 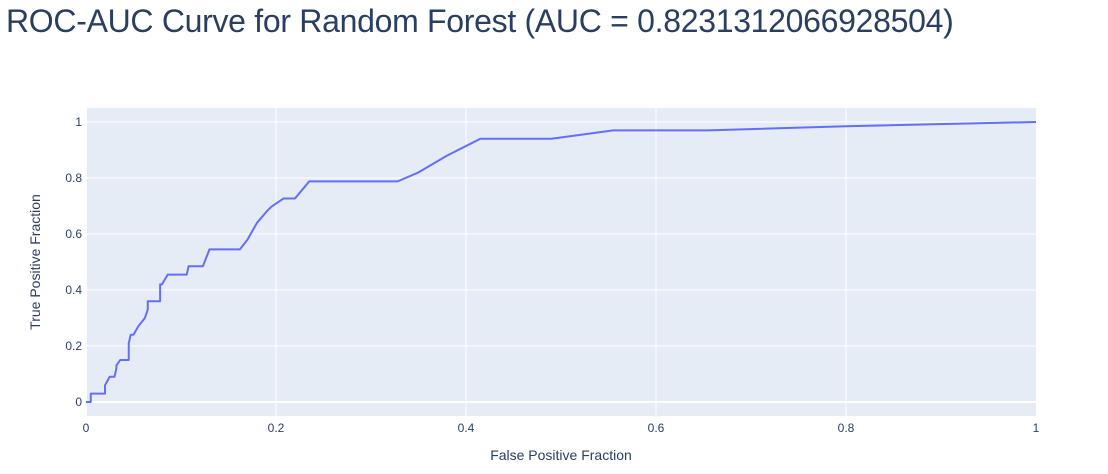 I want to click on y-tick-label: 0.6, so click(x=73, y=234).